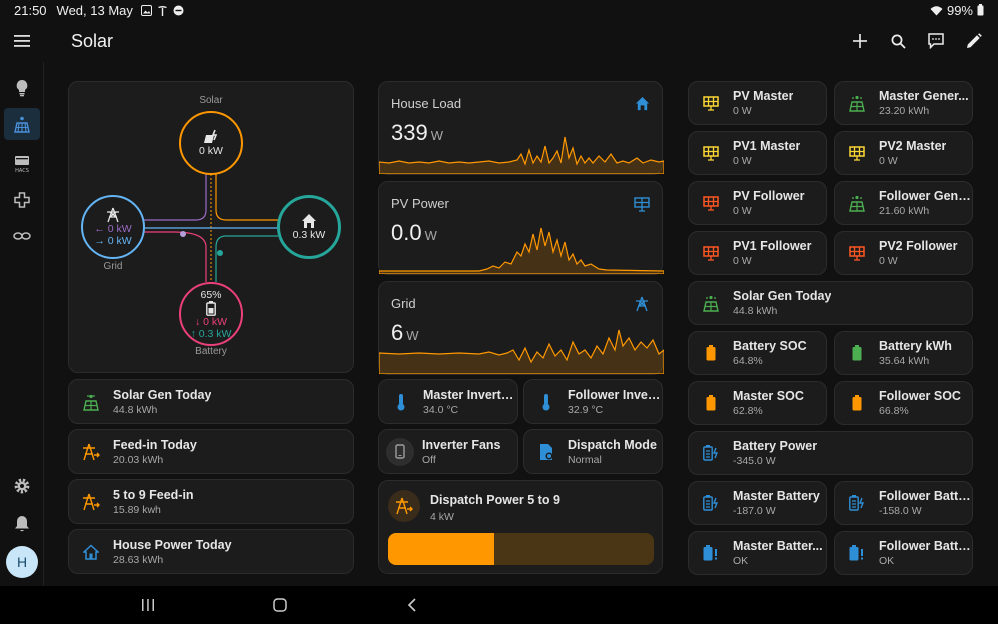 The height and width of the screenshot is (624, 998). Describe the element at coordinates (521, 155) in the screenshot. I see `house-load-sparkline` at that location.